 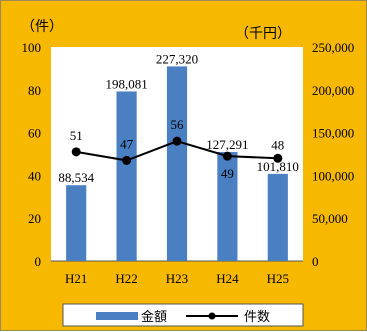 I want to click on line-data-label: 51, so click(x=76, y=135).